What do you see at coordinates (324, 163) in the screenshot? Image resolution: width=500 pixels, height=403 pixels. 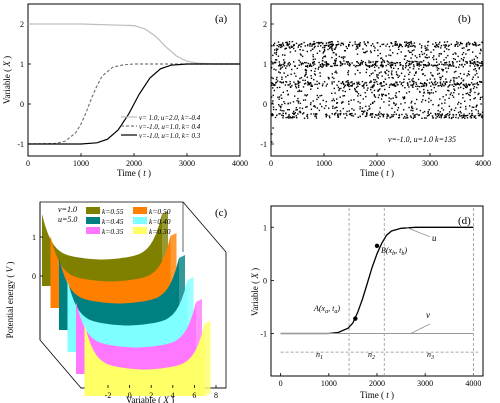 I see `panel-b-xtick-label: 1000` at bounding box center [324, 163].